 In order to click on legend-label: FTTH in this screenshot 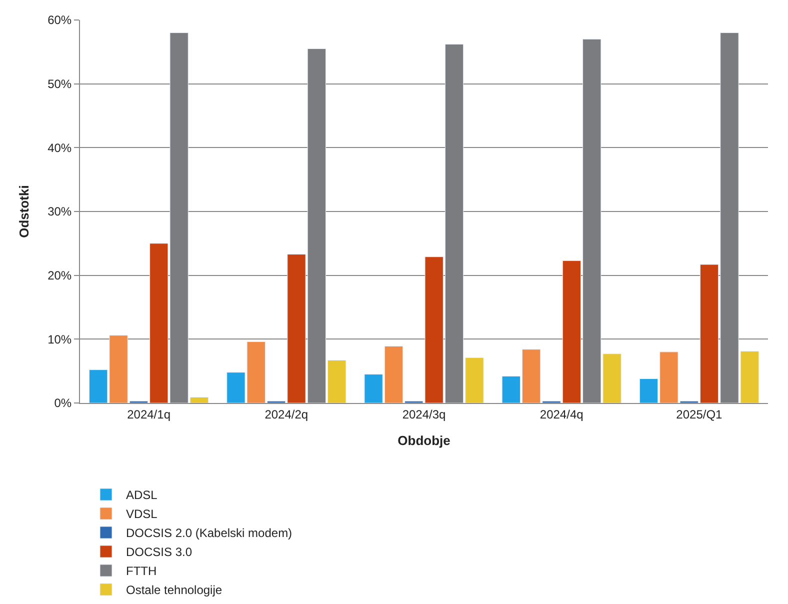, I will do `click(141, 571)`.